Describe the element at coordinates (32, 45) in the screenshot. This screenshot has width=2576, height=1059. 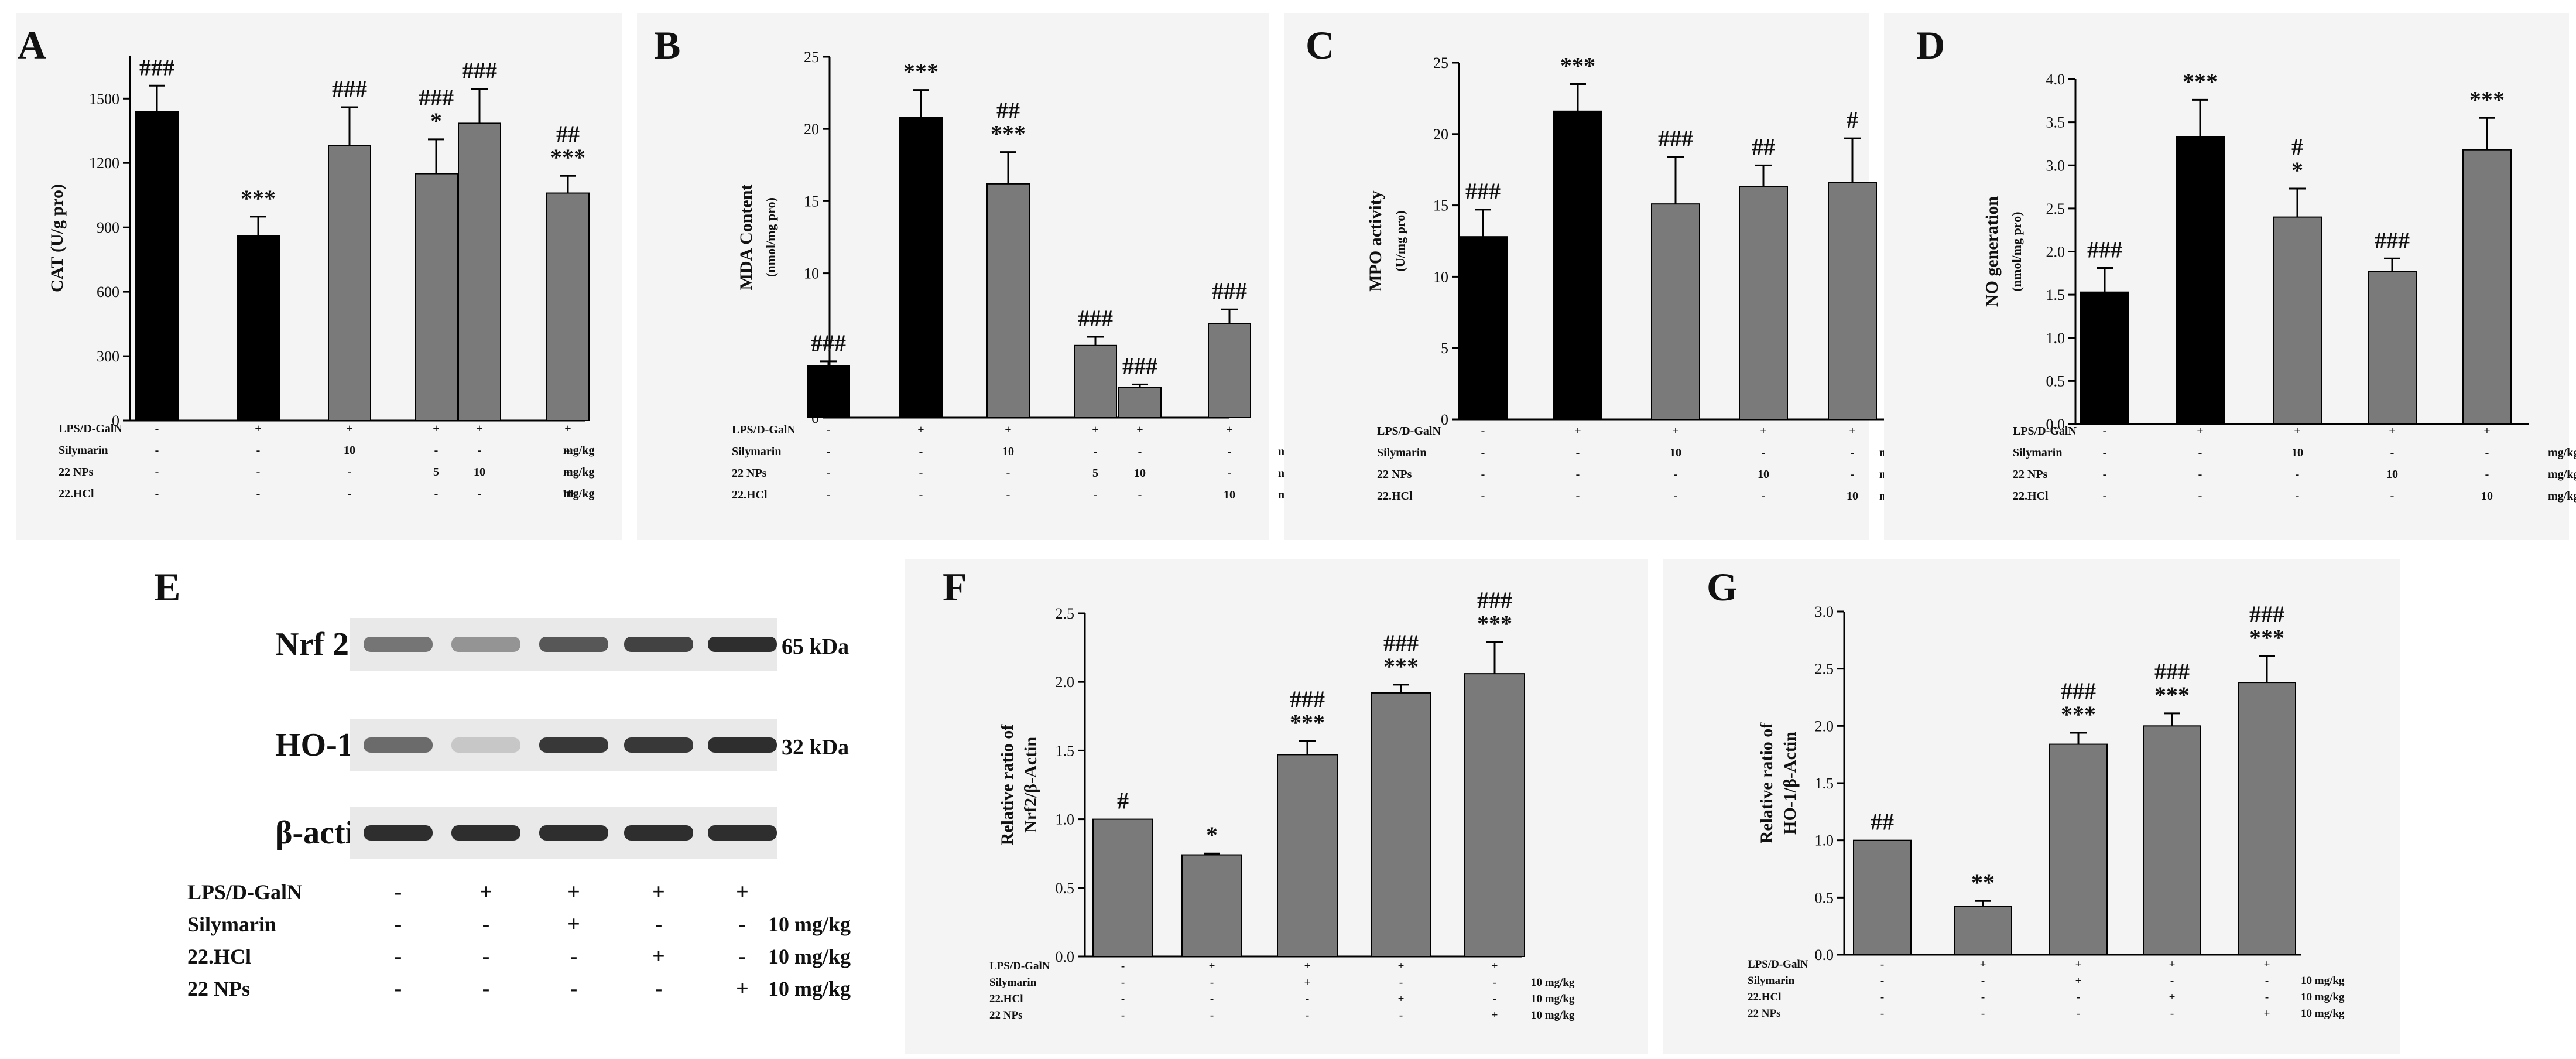
I see `panel-letter-A: A` at that location.